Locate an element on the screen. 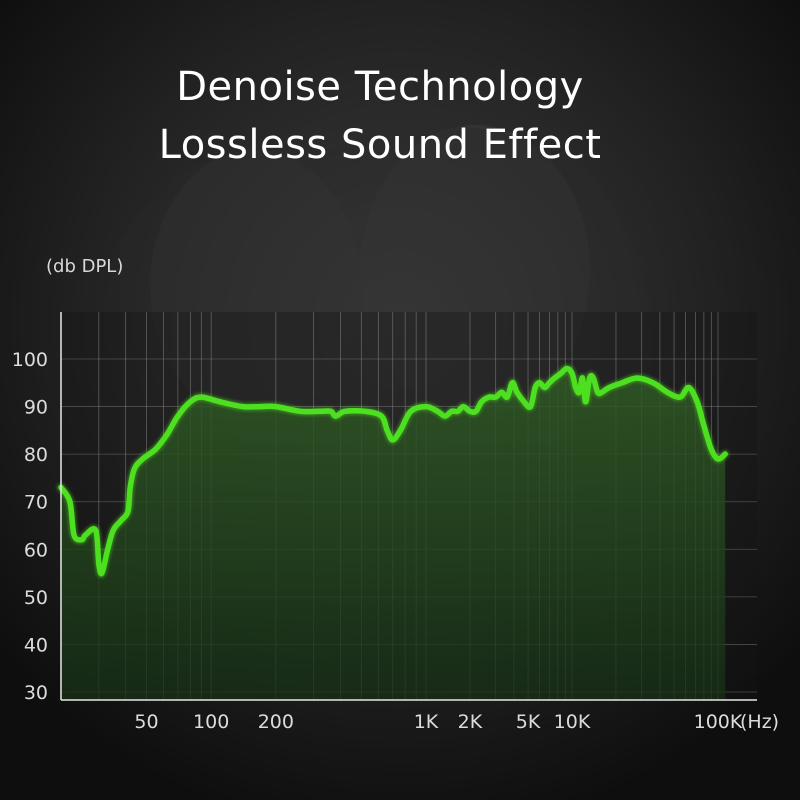 The height and width of the screenshot is (800, 800). x-tick-label: 200 is located at coordinates (276, 722).